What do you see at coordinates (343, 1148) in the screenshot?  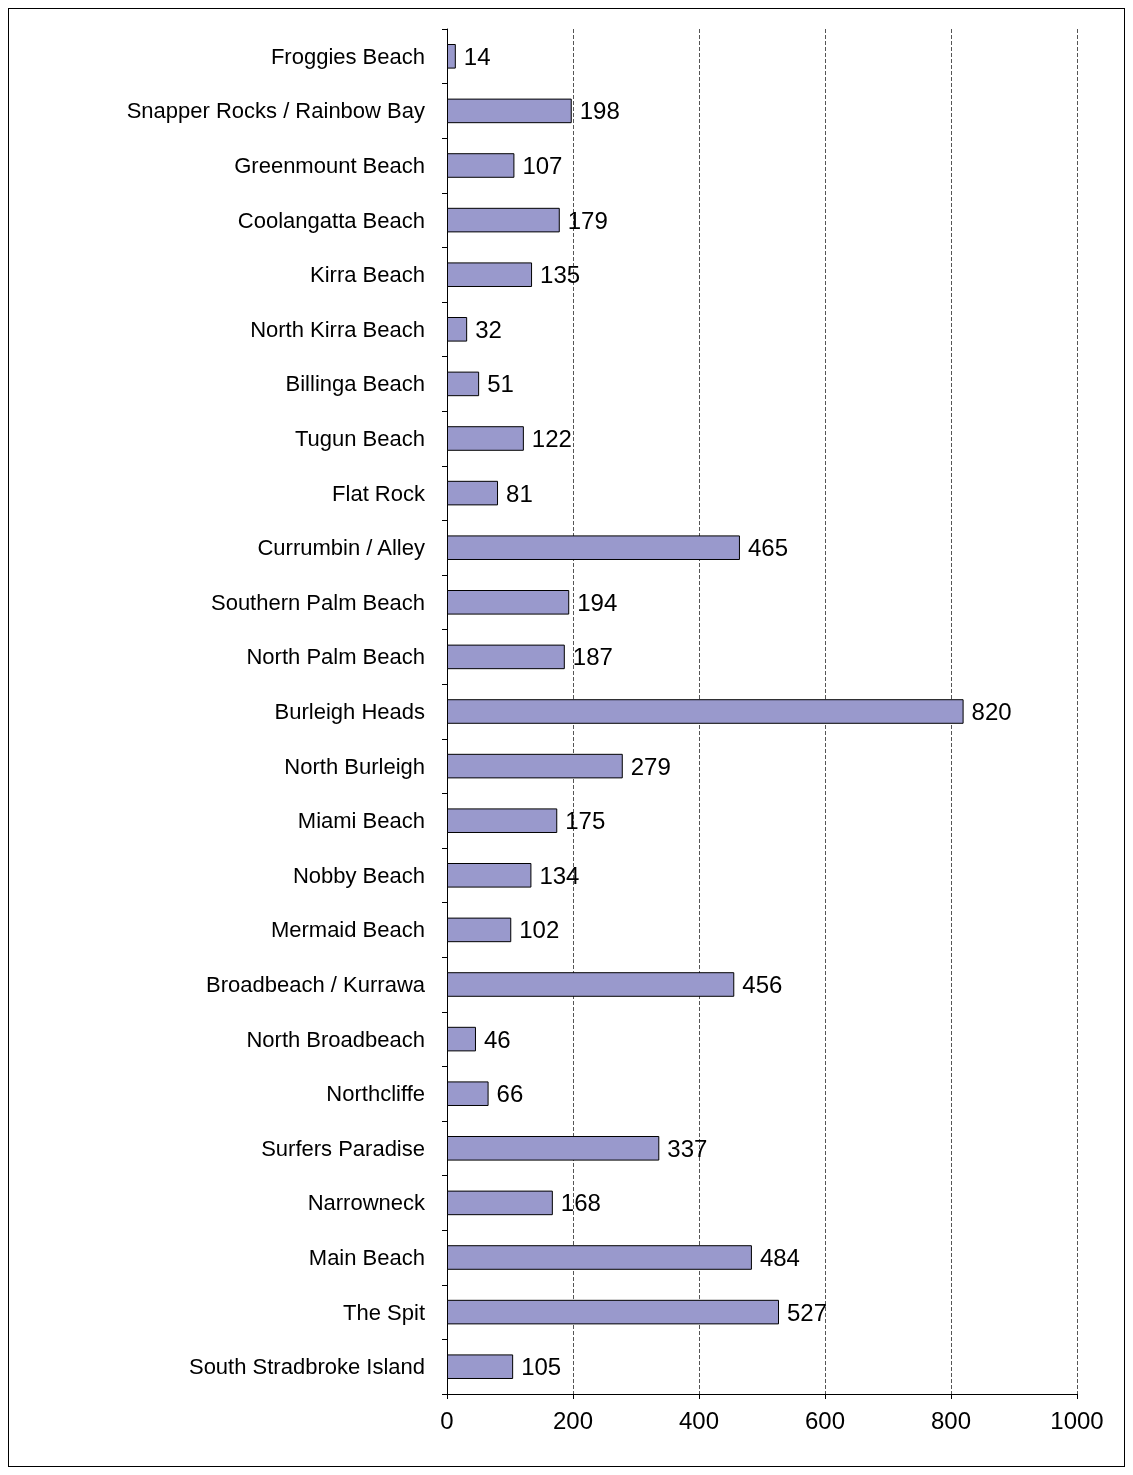 I see `y-tick-label: Surfers Paradise` at bounding box center [343, 1148].